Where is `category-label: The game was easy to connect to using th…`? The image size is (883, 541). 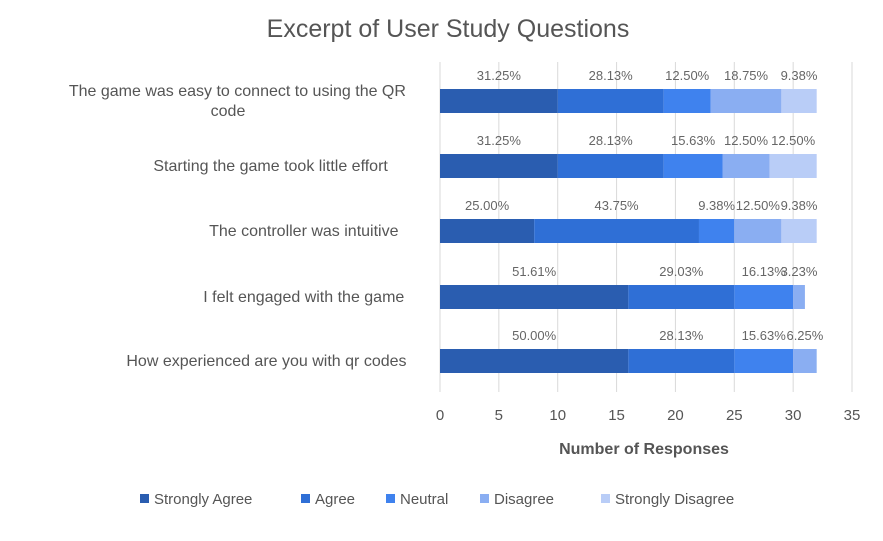
category-label: The game was easy to connect to using th… is located at coordinates (237, 101).